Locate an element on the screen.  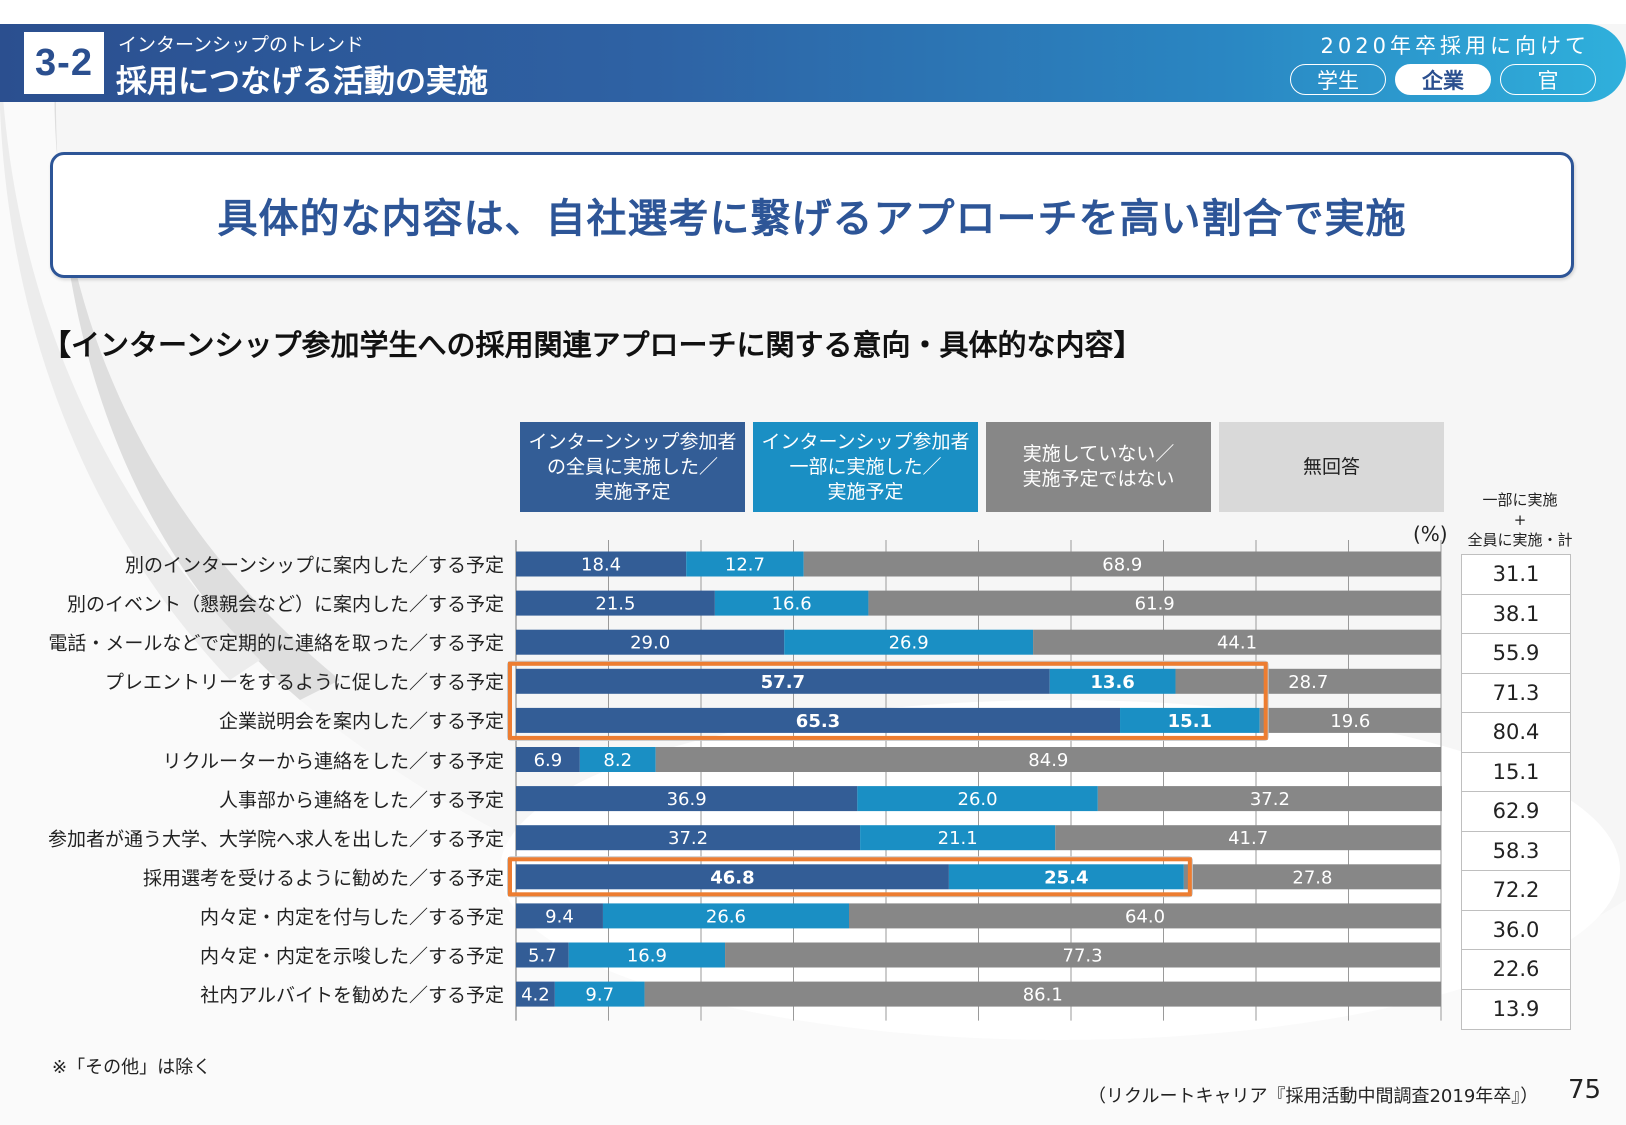
bar-value-label: 18.4 is located at coordinates (601, 565).